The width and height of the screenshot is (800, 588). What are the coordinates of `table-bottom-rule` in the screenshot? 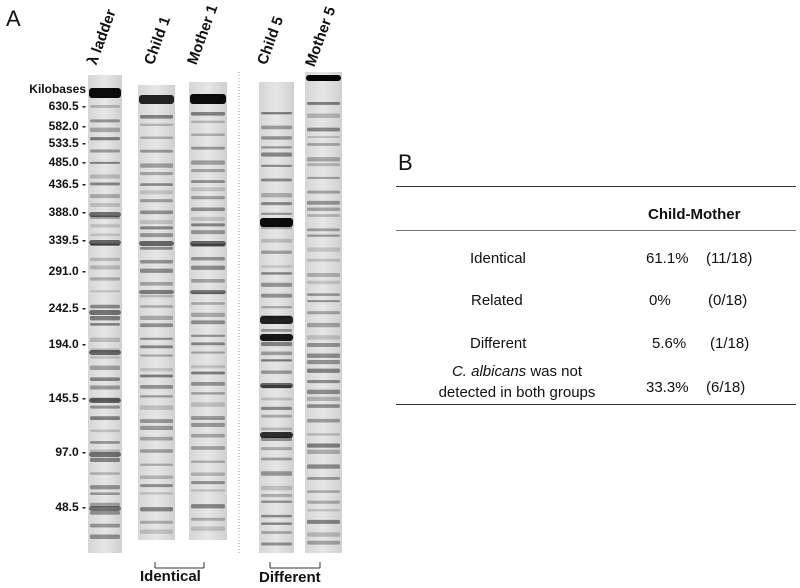 It's located at (596, 404).